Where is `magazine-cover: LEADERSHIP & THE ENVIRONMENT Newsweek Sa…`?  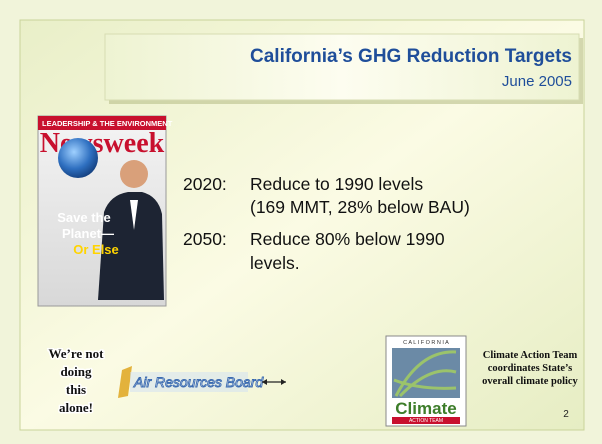
magazine-cover: LEADERSHIP & THE ENVIRONMENT Newsweek Sa… is located at coordinates (105, 211).